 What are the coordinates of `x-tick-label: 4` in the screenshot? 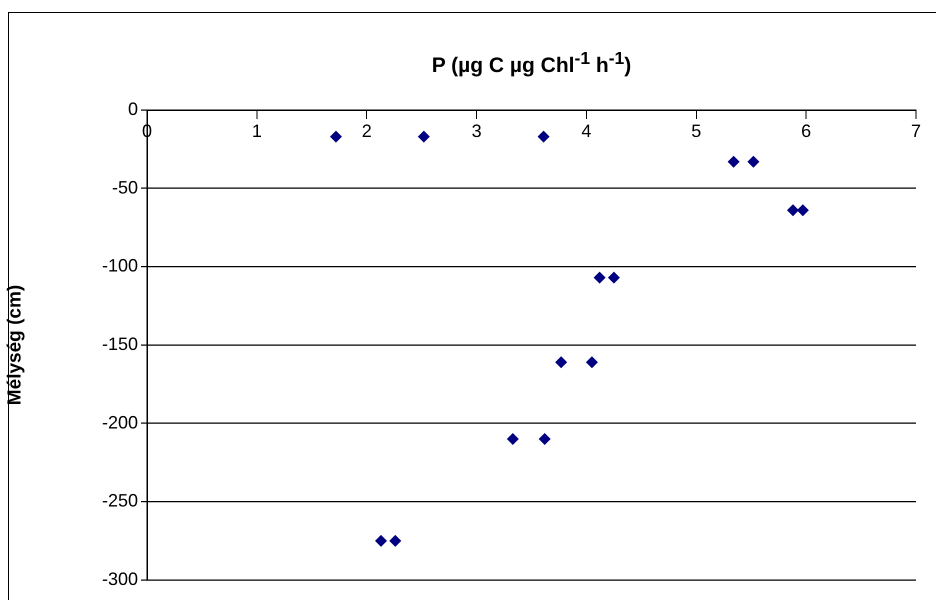 It's located at (586, 130).